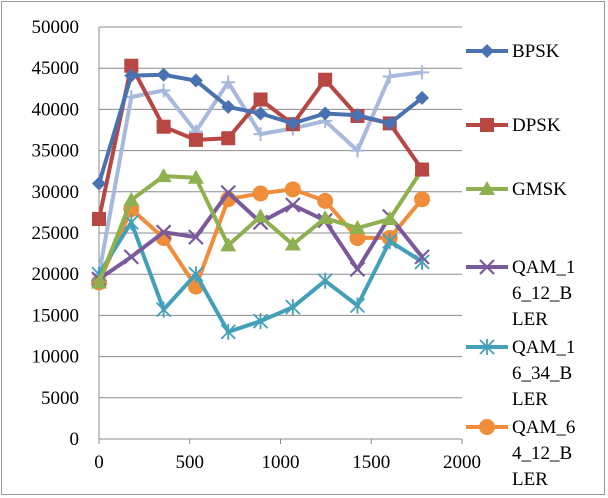 The height and width of the screenshot is (498, 608). What do you see at coordinates (536, 125) in the screenshot?
I see `legend-label: DPSK` at bounding box center [536, 125].